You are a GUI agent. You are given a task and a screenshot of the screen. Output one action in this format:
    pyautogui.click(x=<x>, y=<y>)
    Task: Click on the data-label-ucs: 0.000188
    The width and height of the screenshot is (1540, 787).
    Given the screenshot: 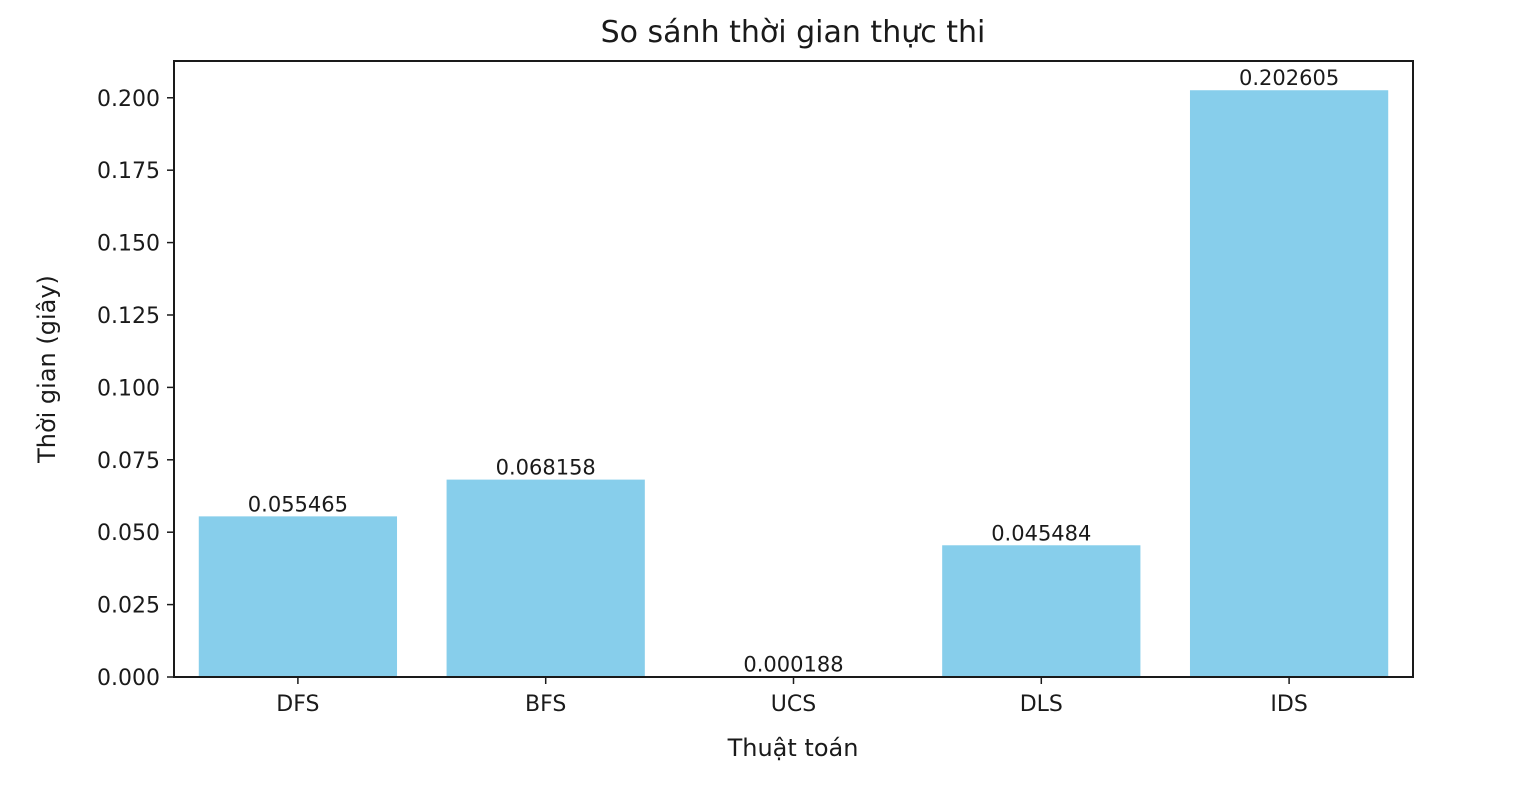 What is the action you would take?
    pyautogui.click(x=793, y=664)
    